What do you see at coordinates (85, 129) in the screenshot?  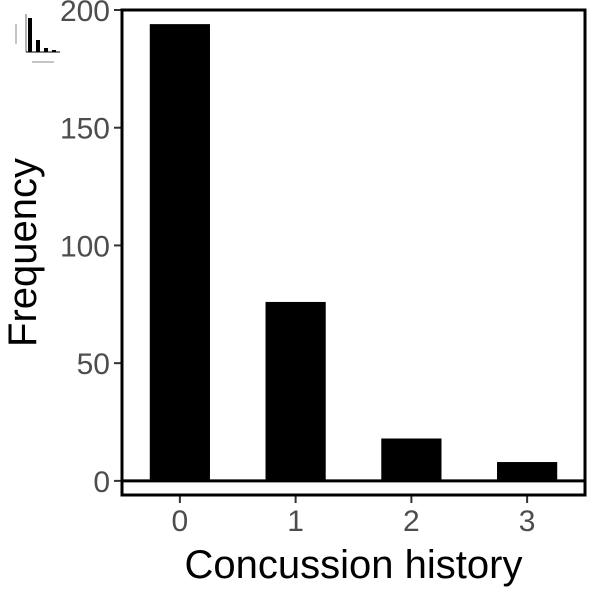 I see `y-tick-label: 150` at bounding box center [85, 129].